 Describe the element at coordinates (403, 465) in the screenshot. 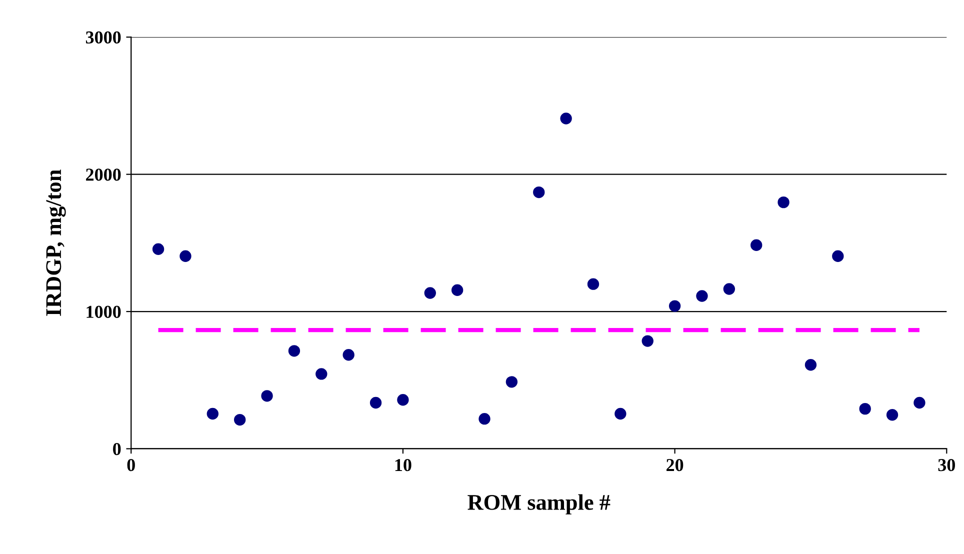

I see `x-tick-label: 10` at that location.